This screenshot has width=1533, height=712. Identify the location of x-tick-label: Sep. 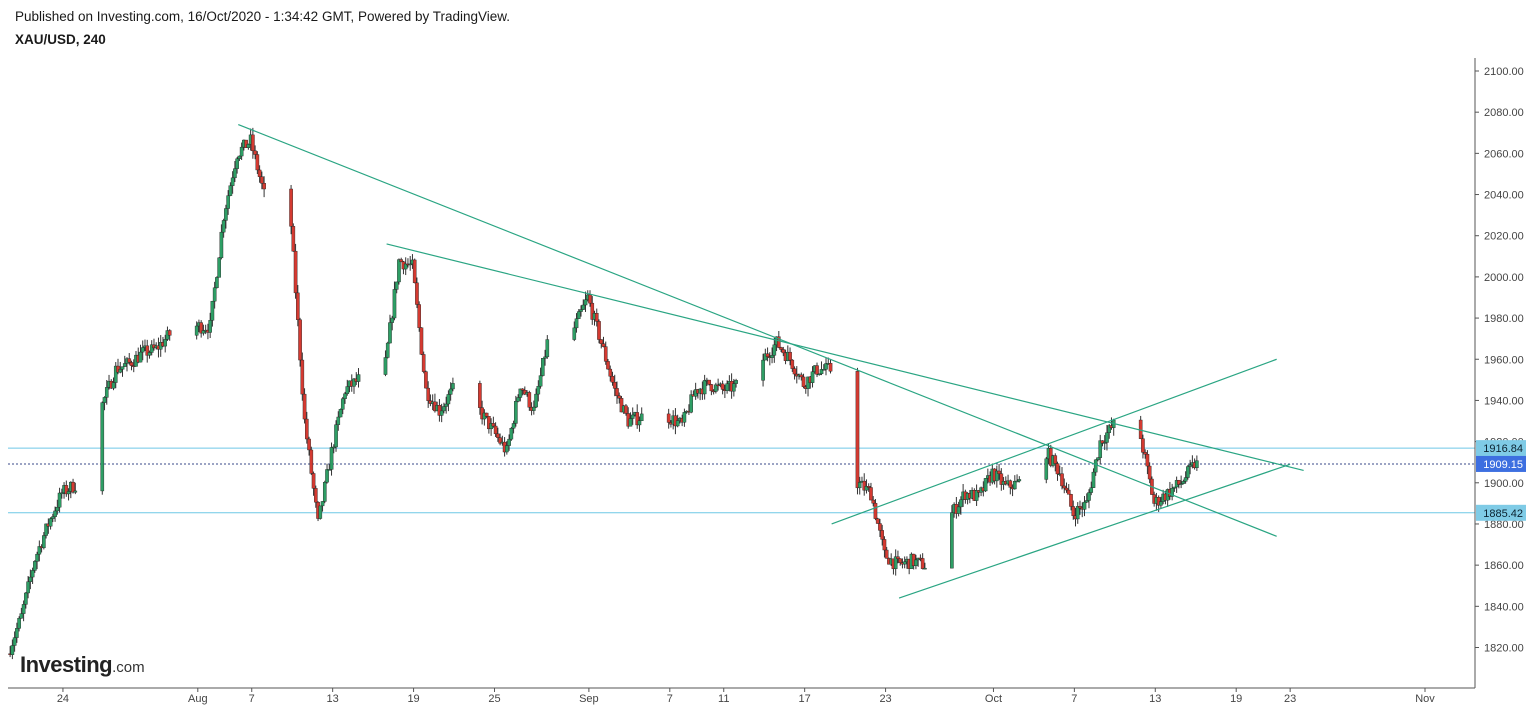
(589, 699).